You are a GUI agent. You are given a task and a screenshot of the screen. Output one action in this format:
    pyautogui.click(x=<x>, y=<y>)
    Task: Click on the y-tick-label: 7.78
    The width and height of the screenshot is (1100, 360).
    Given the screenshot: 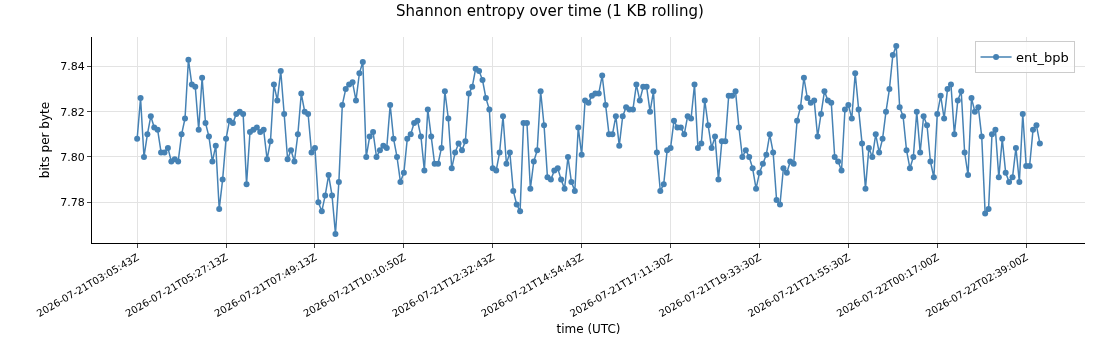 What is the action you would take?
    pyautogui.click(x=72, y=203)
    